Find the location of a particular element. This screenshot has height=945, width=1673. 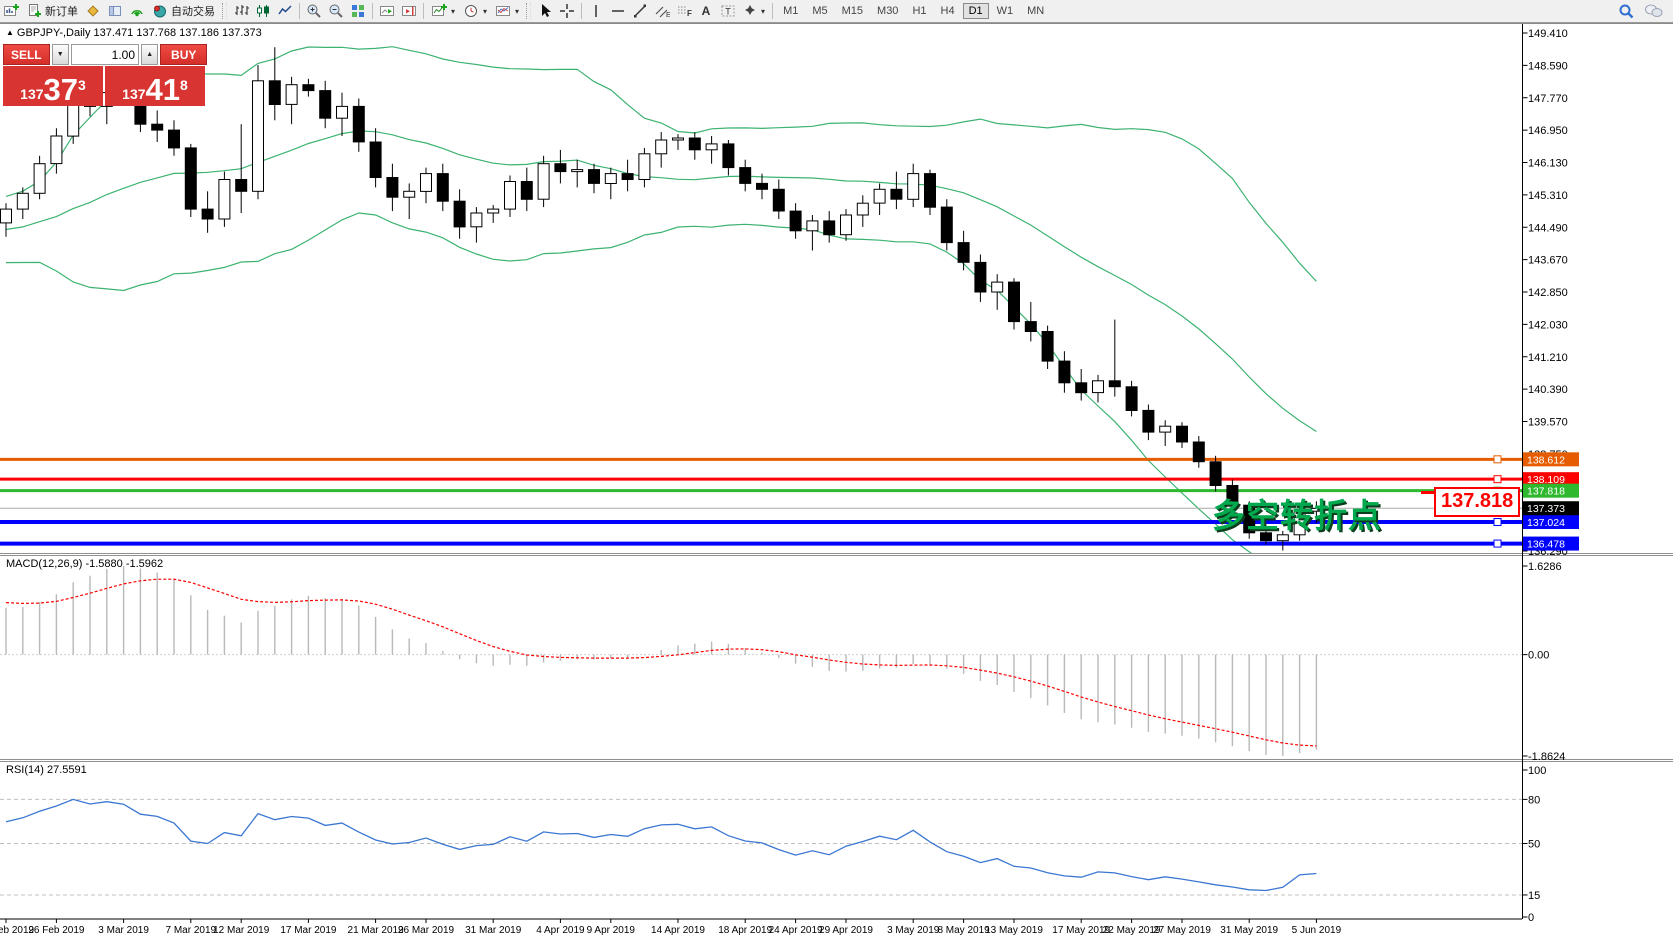

rsi-indicator-label: RSI(14) 27.5591 is located at coordinates (46, 770).